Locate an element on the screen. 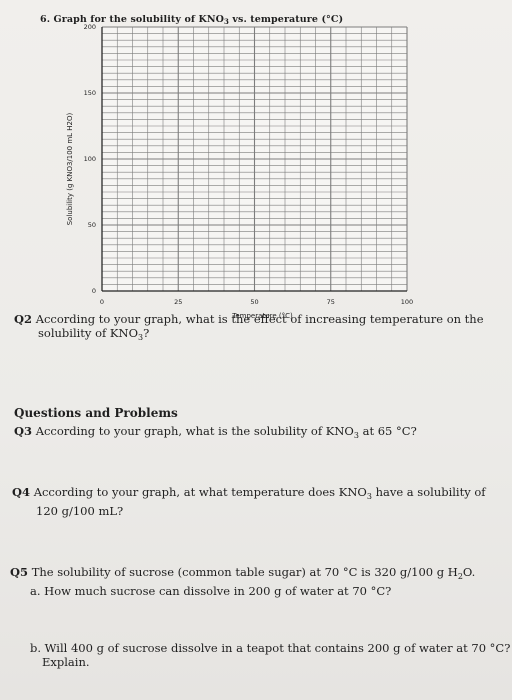  y-axis-label: Solubility (g KNO3/100 mL H2O) is located at coordinates (70, 168).